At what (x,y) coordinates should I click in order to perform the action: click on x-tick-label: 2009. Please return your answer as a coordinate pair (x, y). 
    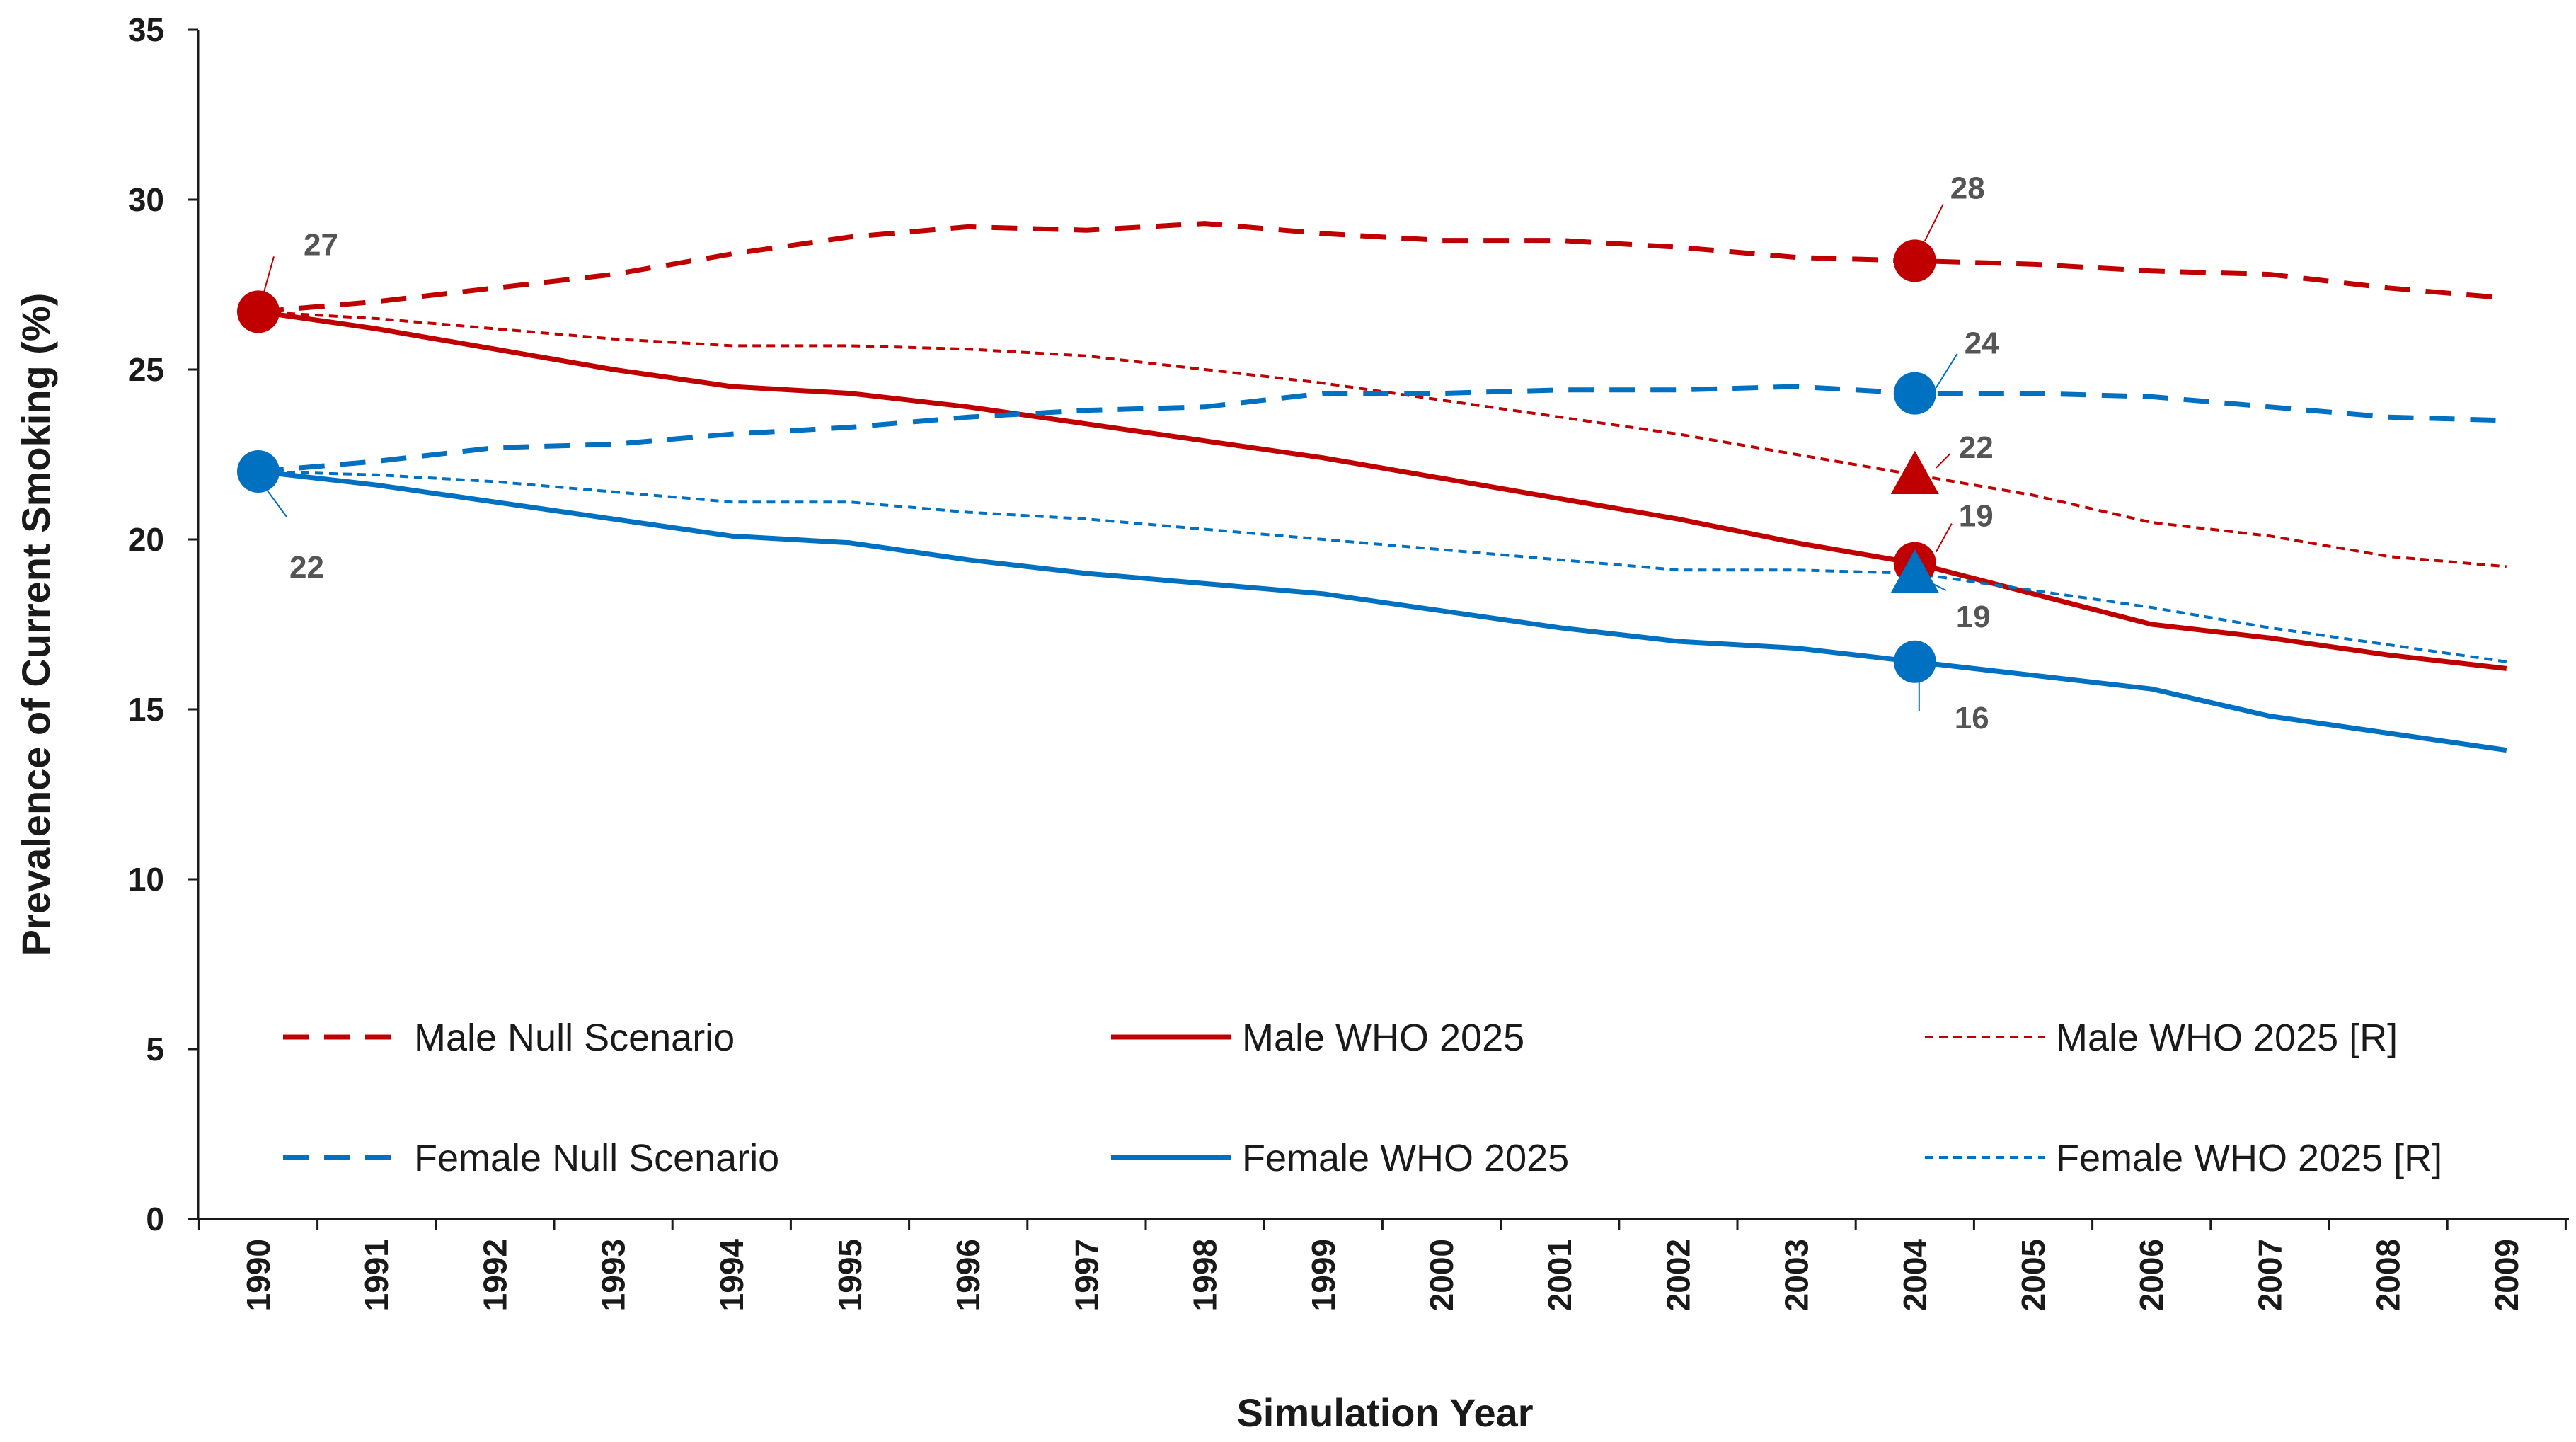
    Looking at the image, I should click on (2506, 1275).